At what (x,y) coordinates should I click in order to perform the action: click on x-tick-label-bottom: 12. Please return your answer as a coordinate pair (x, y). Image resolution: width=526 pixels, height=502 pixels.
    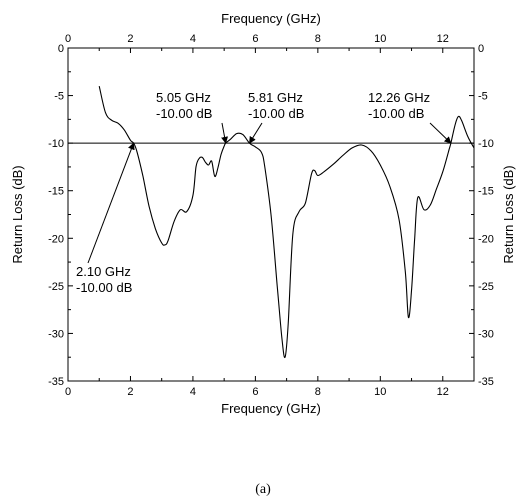
    Looking at the image, I should click on (443, 392).